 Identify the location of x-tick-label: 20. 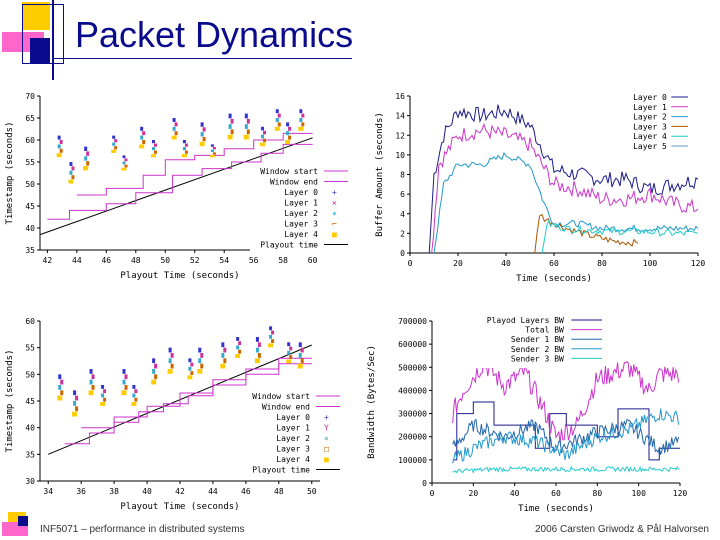
(458, 263).